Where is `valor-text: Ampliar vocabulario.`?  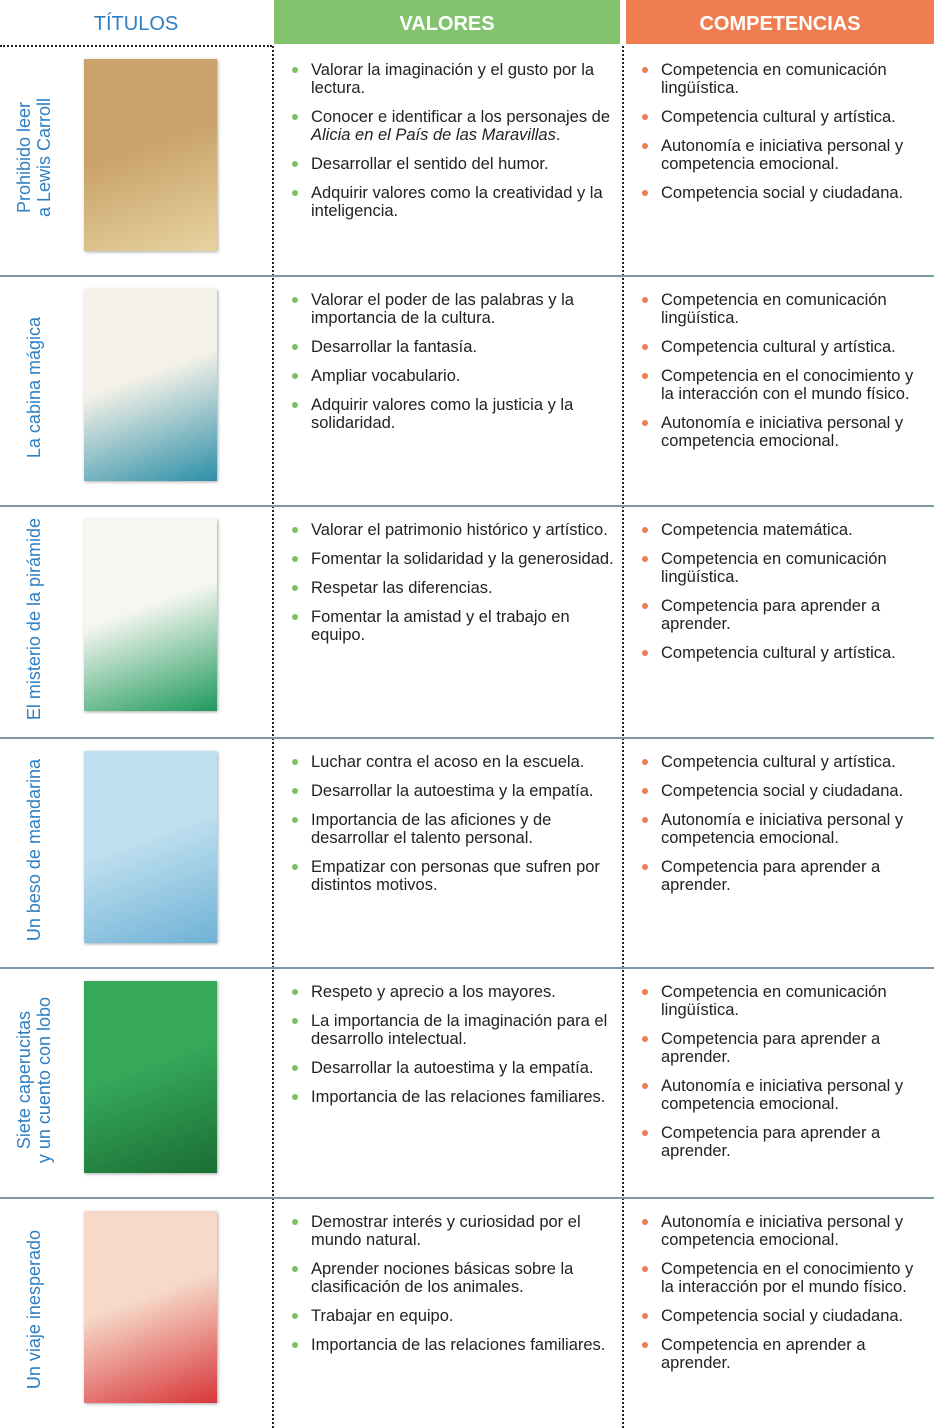 valor-text: Ampliar vocabulario. is located at coordinates (386, 376).